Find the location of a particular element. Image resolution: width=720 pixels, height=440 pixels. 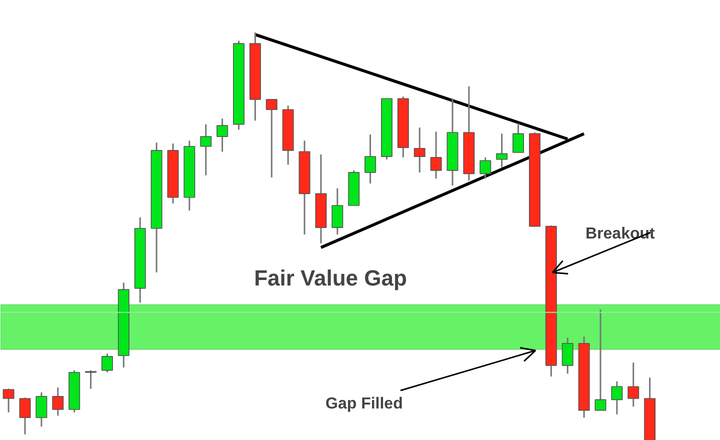

annotation: Gap Filled is located at coordinates (364, 404).